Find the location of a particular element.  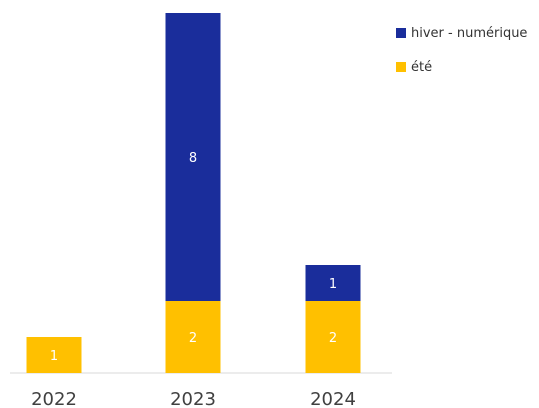

legend: hiver - numérique été is located at coordinates (467, 58).